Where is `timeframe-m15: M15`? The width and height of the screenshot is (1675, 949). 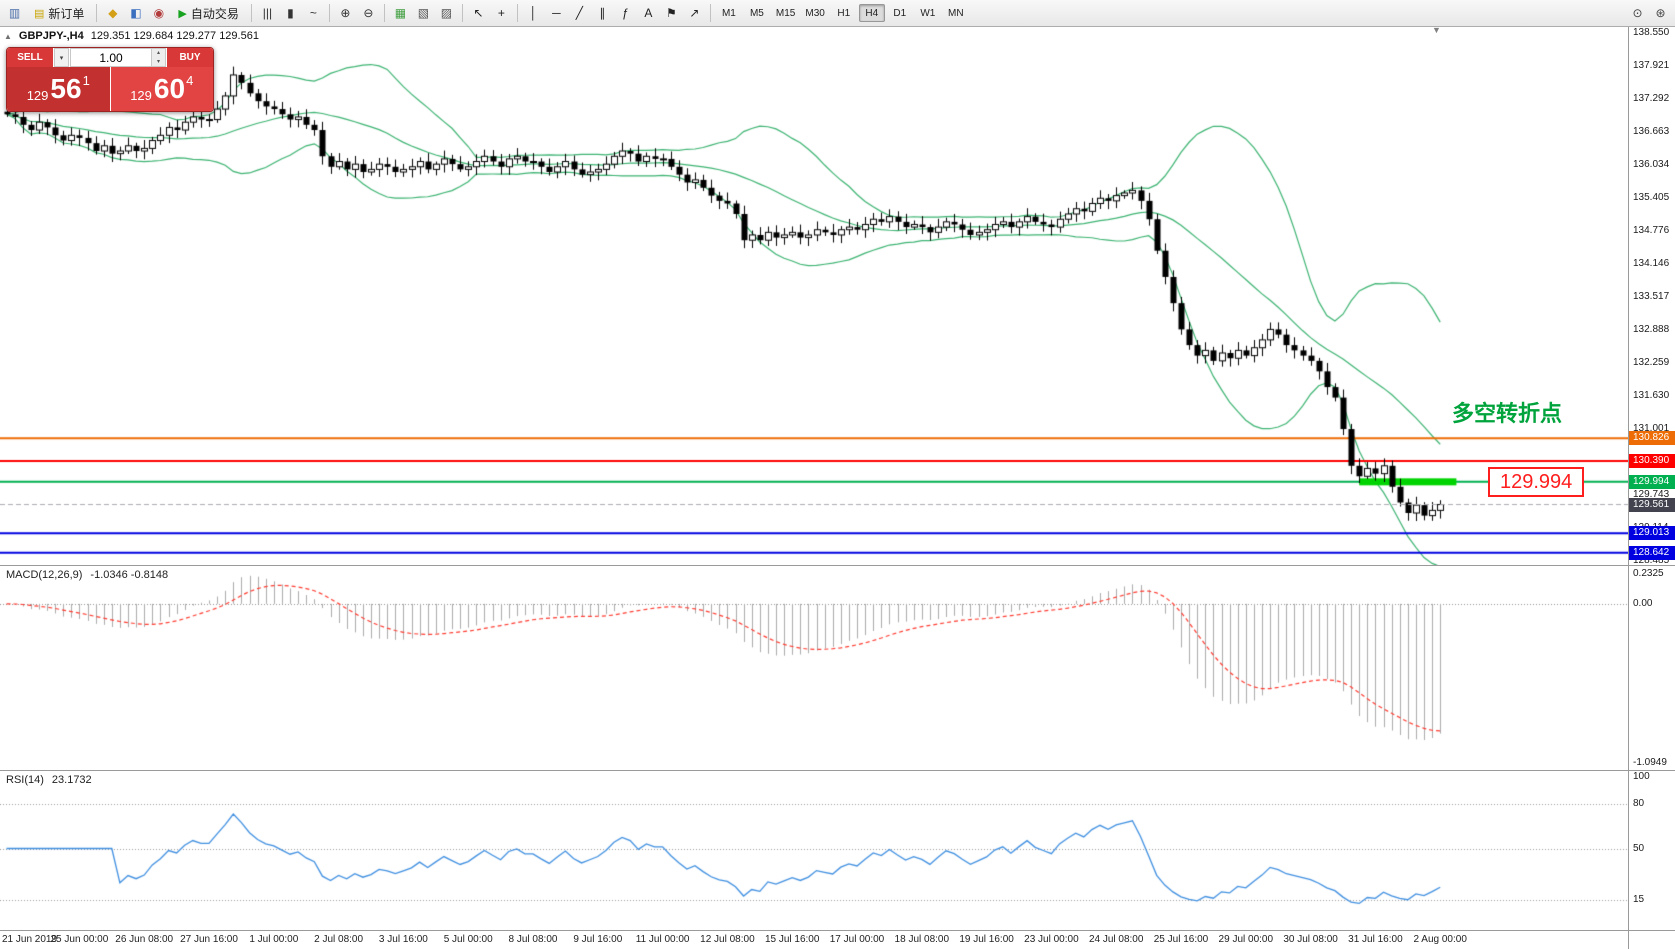 timeframe-m15: M15 is located at coordinates (785, 13).